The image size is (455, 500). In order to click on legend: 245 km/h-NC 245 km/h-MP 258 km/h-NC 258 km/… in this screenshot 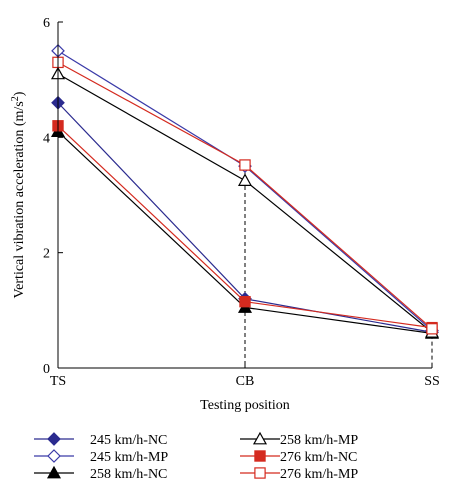, I will do `click(196, 456)`.